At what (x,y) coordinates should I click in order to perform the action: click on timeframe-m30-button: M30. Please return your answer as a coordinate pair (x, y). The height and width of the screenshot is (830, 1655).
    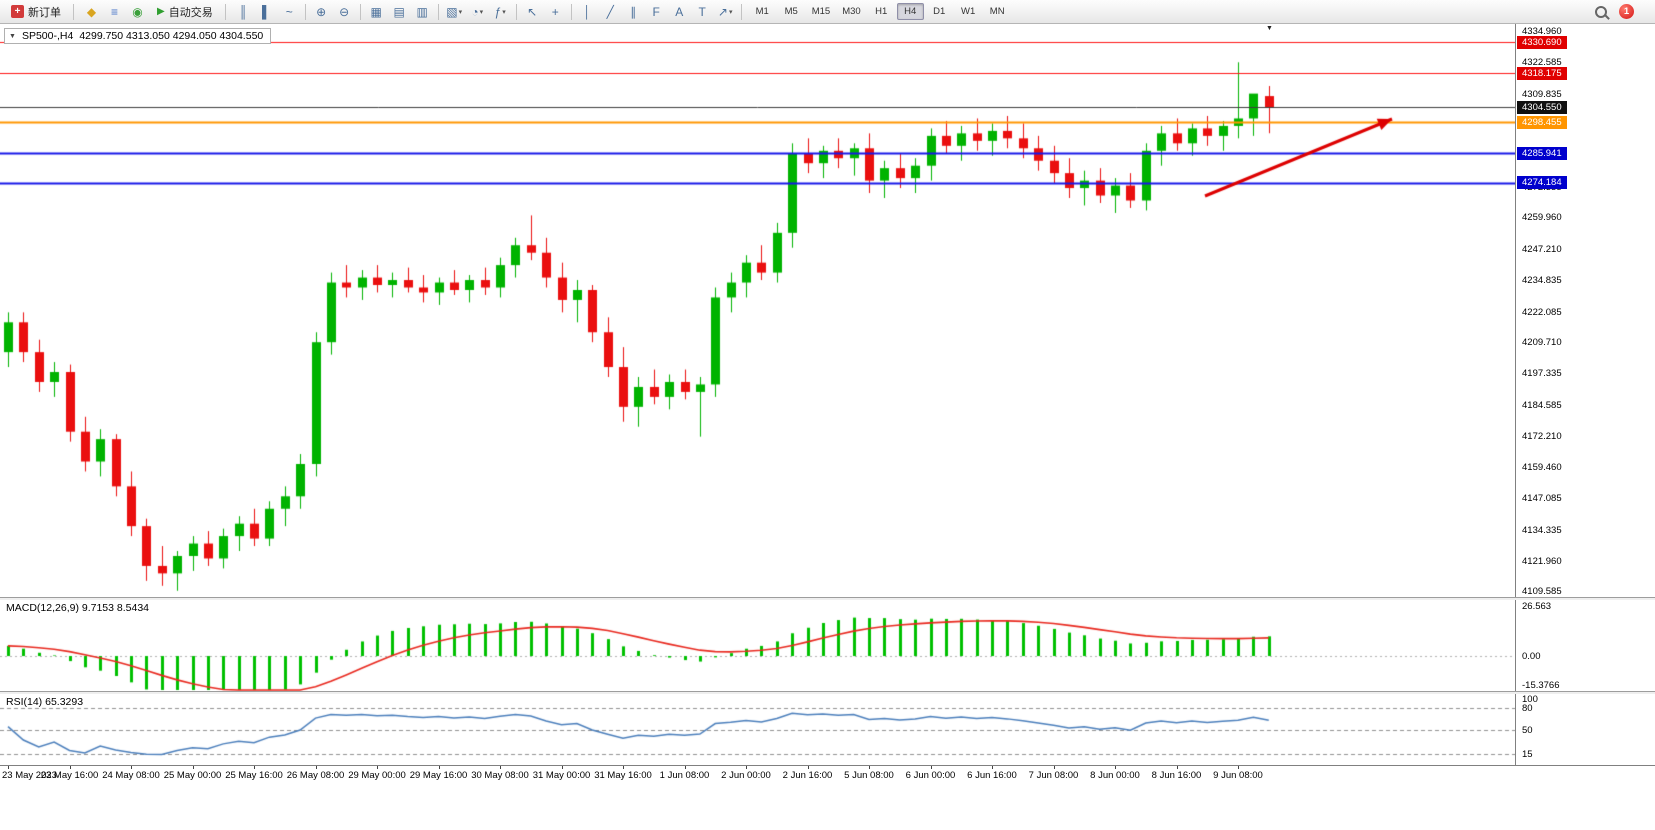
    Looking at the image, I should click on (851, 11).